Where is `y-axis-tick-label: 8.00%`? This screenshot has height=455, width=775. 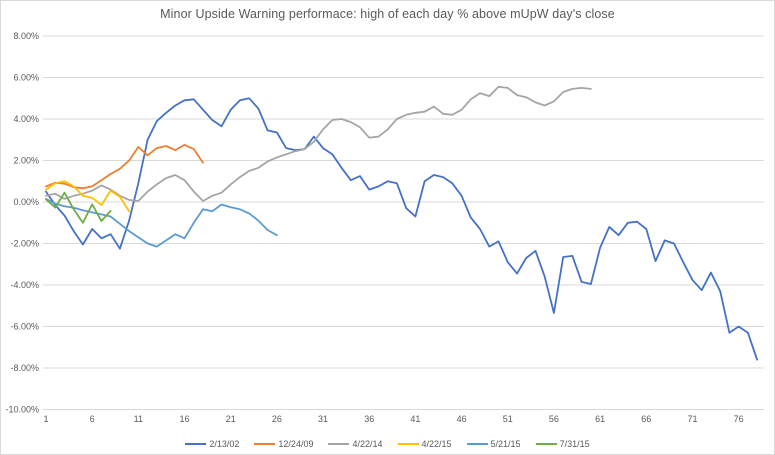
y-axis-tick-label: 8.00% is located at coordinates (26, 36).